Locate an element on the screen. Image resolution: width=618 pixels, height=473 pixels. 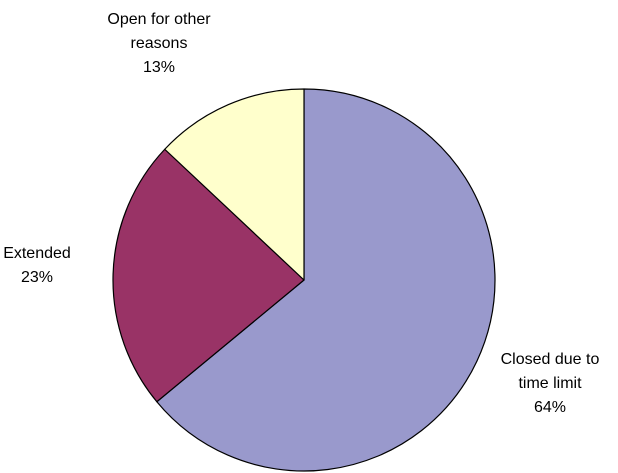
slice-label-extended-percent: 23% is located at coordinates (37, 277).